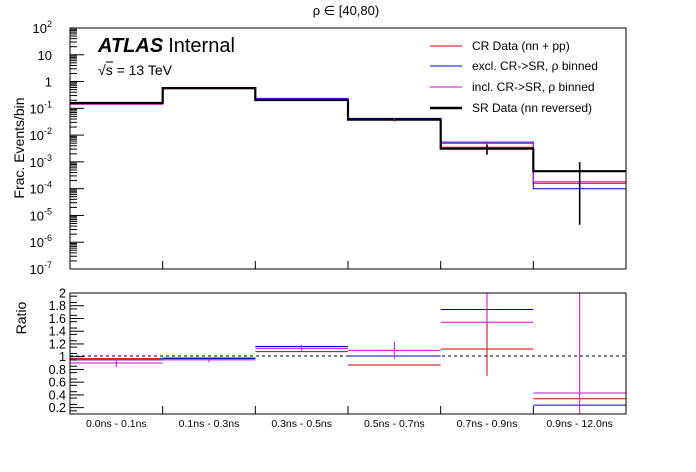 This screenshot has height=472, width=696. What do you see at coordinates (130, 46) in the screenshot?
I see `atlas-label-bold: ATLAS` at bounding box center [130, 46].